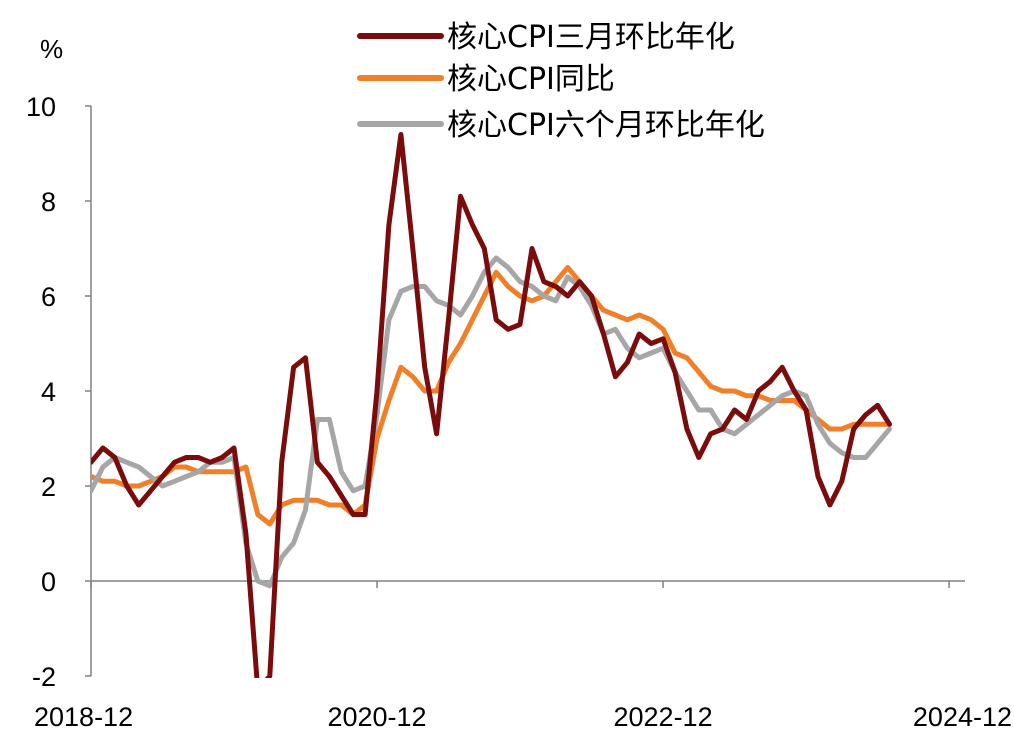 The width and height of the screenshot is (1014, 744). What do you see at coordinates (376, 717) in the screenshot?
I see `x-tick-label: 2020-12` at bounding box center [376, 717].